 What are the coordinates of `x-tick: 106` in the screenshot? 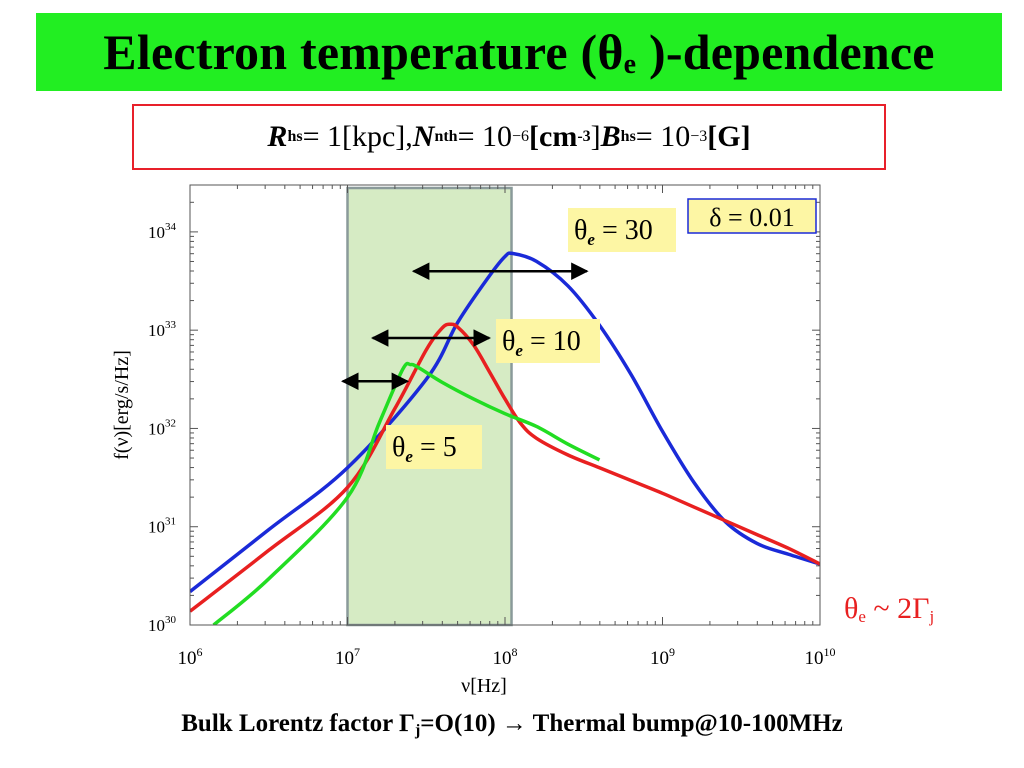 It's located at (259, 427).